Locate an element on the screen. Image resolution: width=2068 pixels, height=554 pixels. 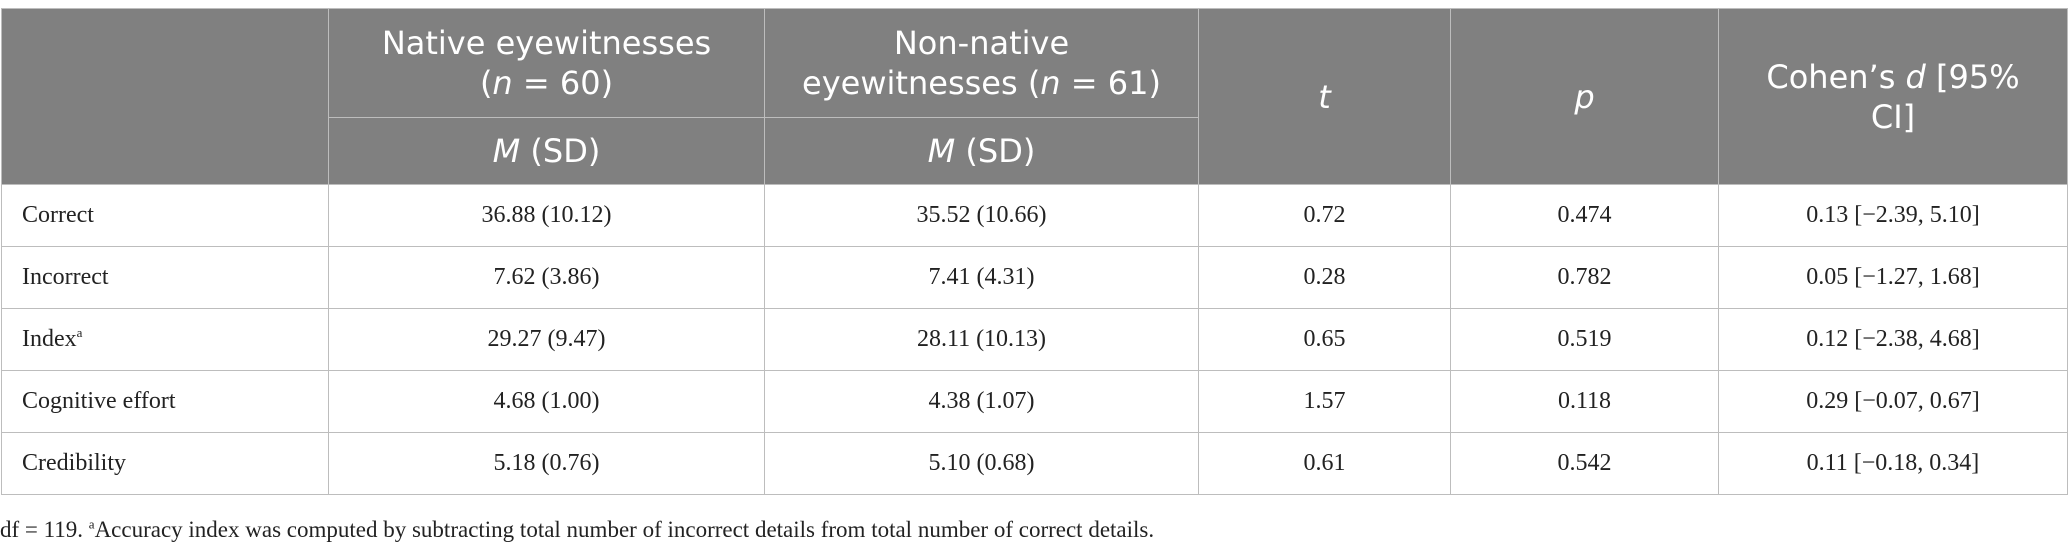
subheader-native-m-sd: M (SD) is located at coordinates (546, 151).